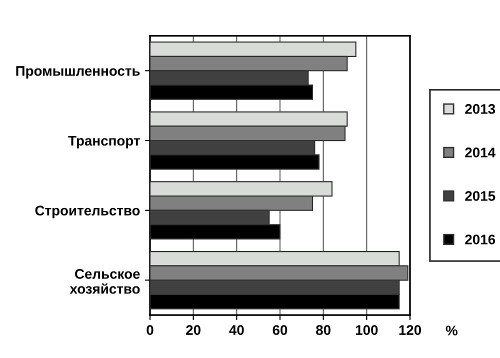  Describe the element at coordinates (78, 72) in the screenshot. I see `y-tick-label: Промышленность` at that location.